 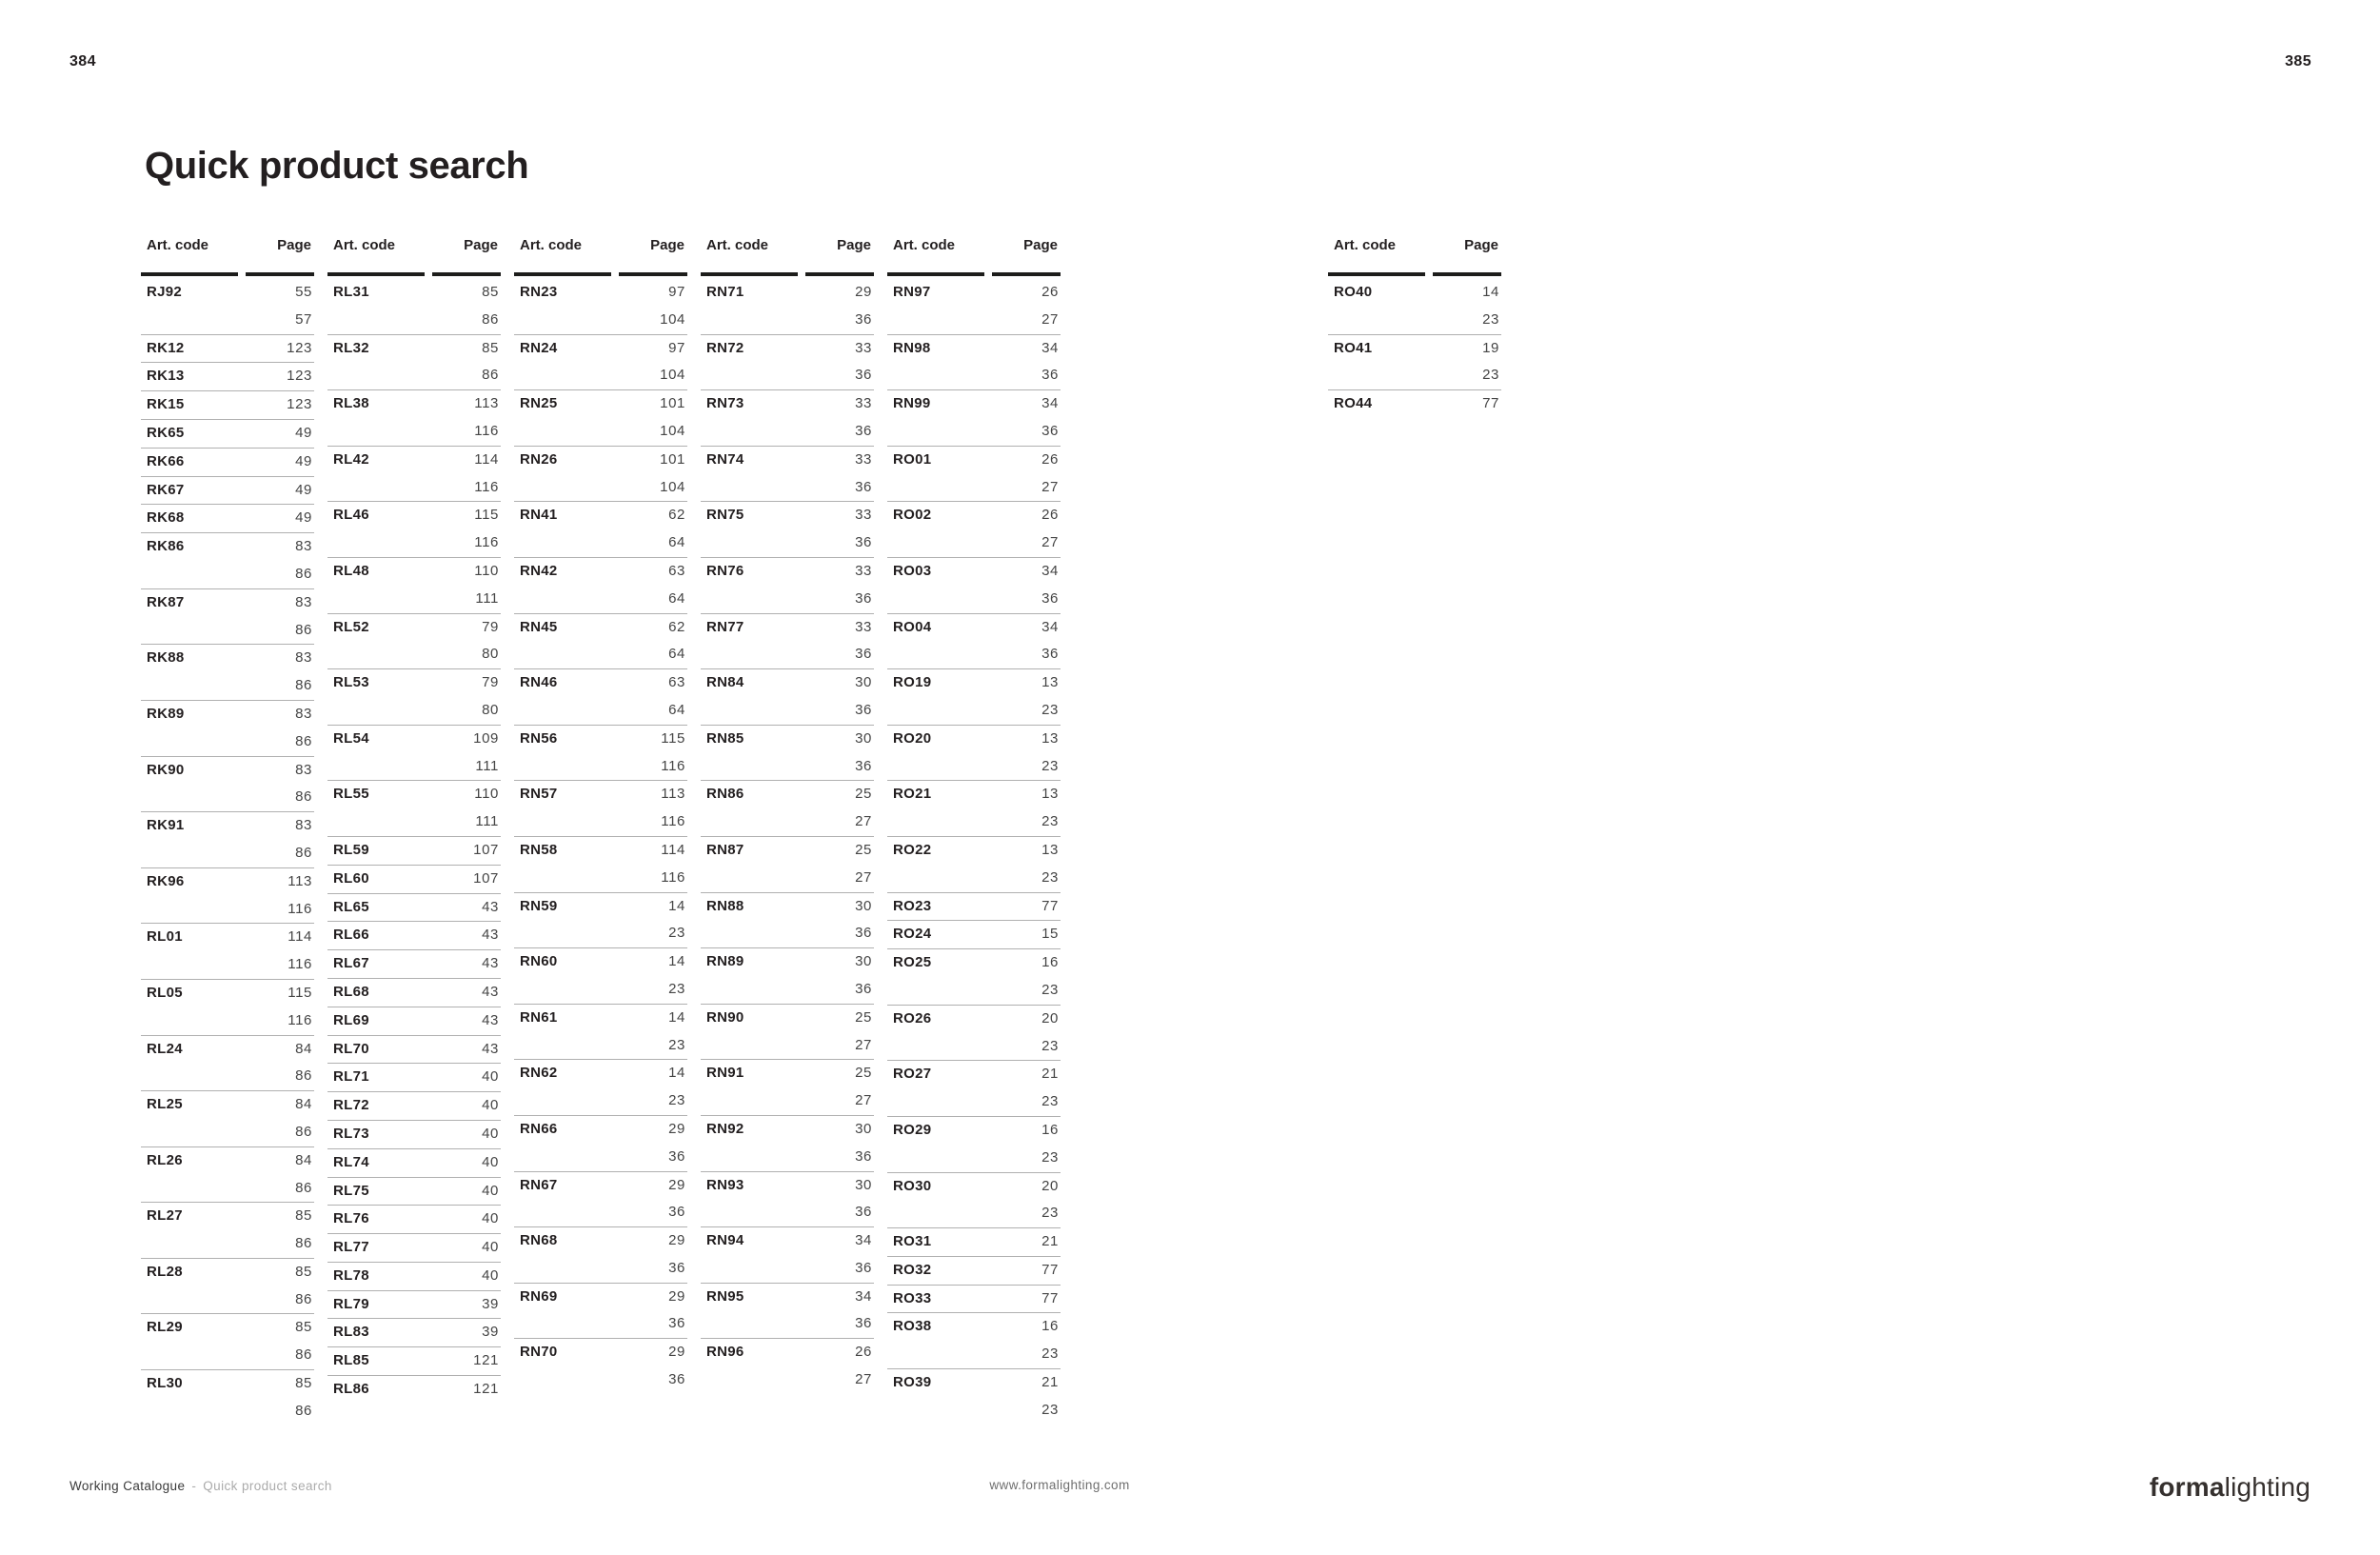 I want to click on breadcrumb-current: Quick product search, so click(x=267, y=1486).